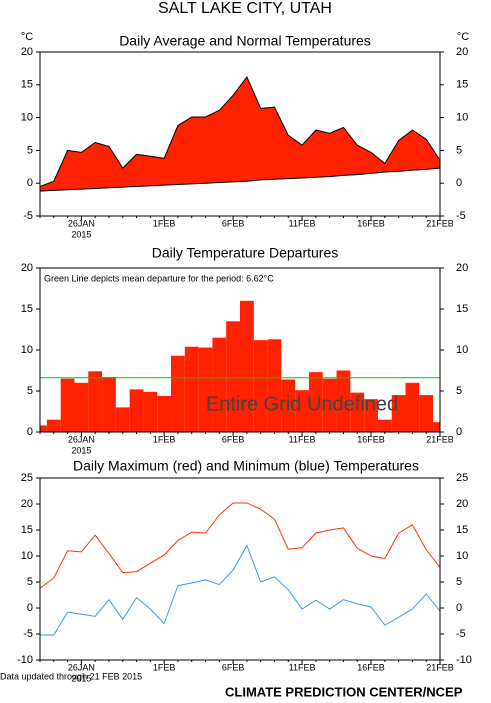  Describe the element at coordinates (25, 660) in the screenshot. I see `y-tick-label: -10` at that location.